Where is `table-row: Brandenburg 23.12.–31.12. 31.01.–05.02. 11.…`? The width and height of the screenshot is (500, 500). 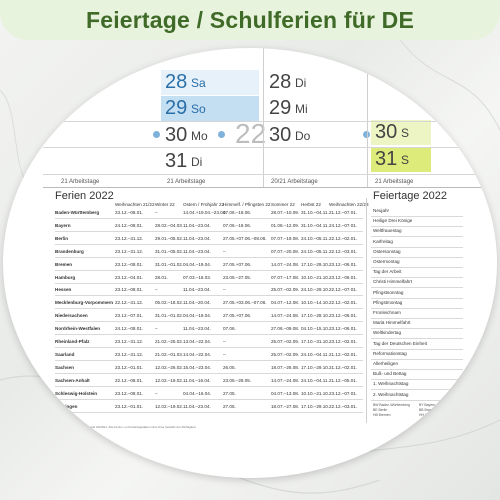
table-row: Brandenburg 23.12.–31.12. 31.01.–05.02. 11.… is located at coordinates (209, 252).